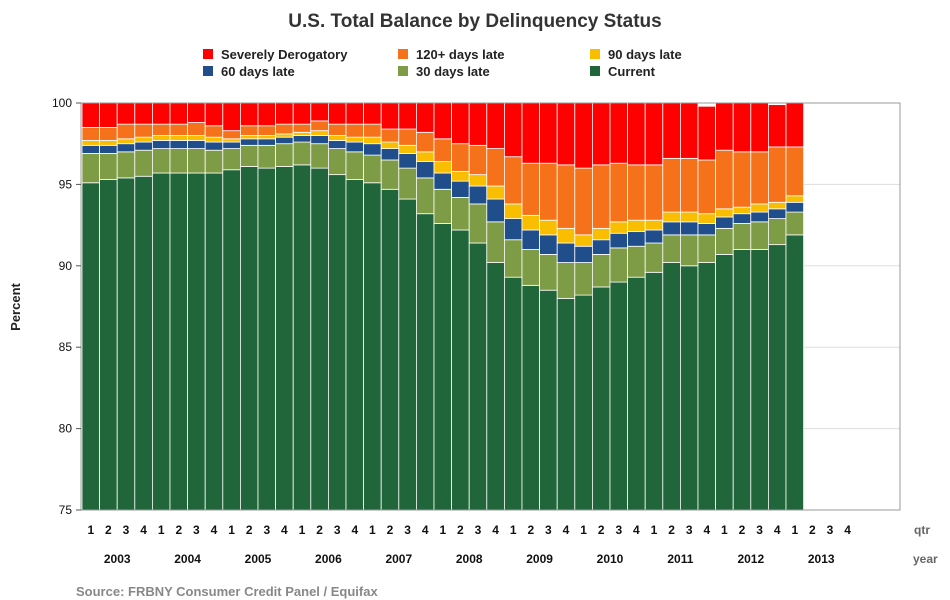 The image size is (950, 600). I want to click on x-quarter-label: 4, so click(495, 530).